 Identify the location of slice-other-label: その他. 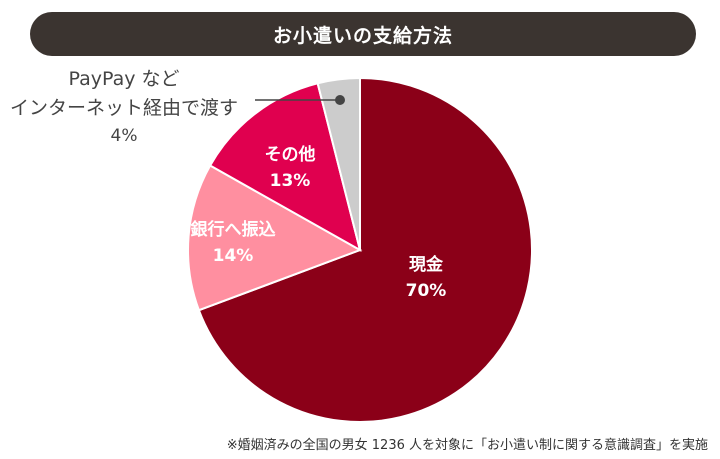
(290, 154).